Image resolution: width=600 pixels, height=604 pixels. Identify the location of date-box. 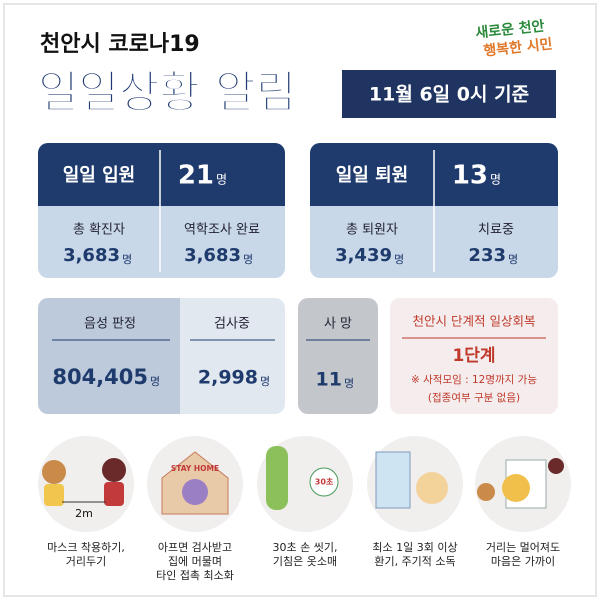
(449, 94).